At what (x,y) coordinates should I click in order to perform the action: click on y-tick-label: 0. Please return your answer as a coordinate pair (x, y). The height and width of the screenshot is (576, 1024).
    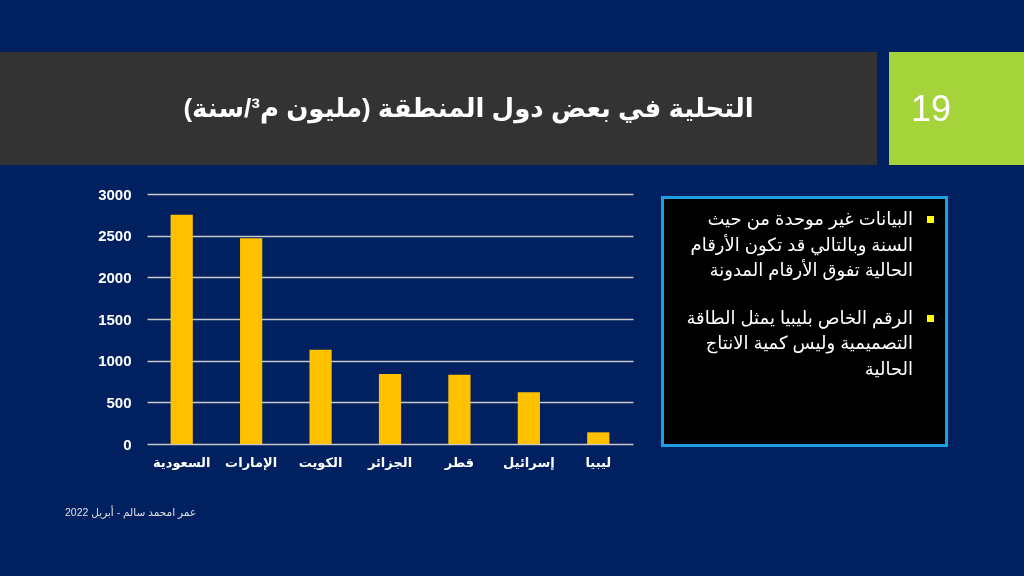
    Looking at the image, I should click on (127, 444).